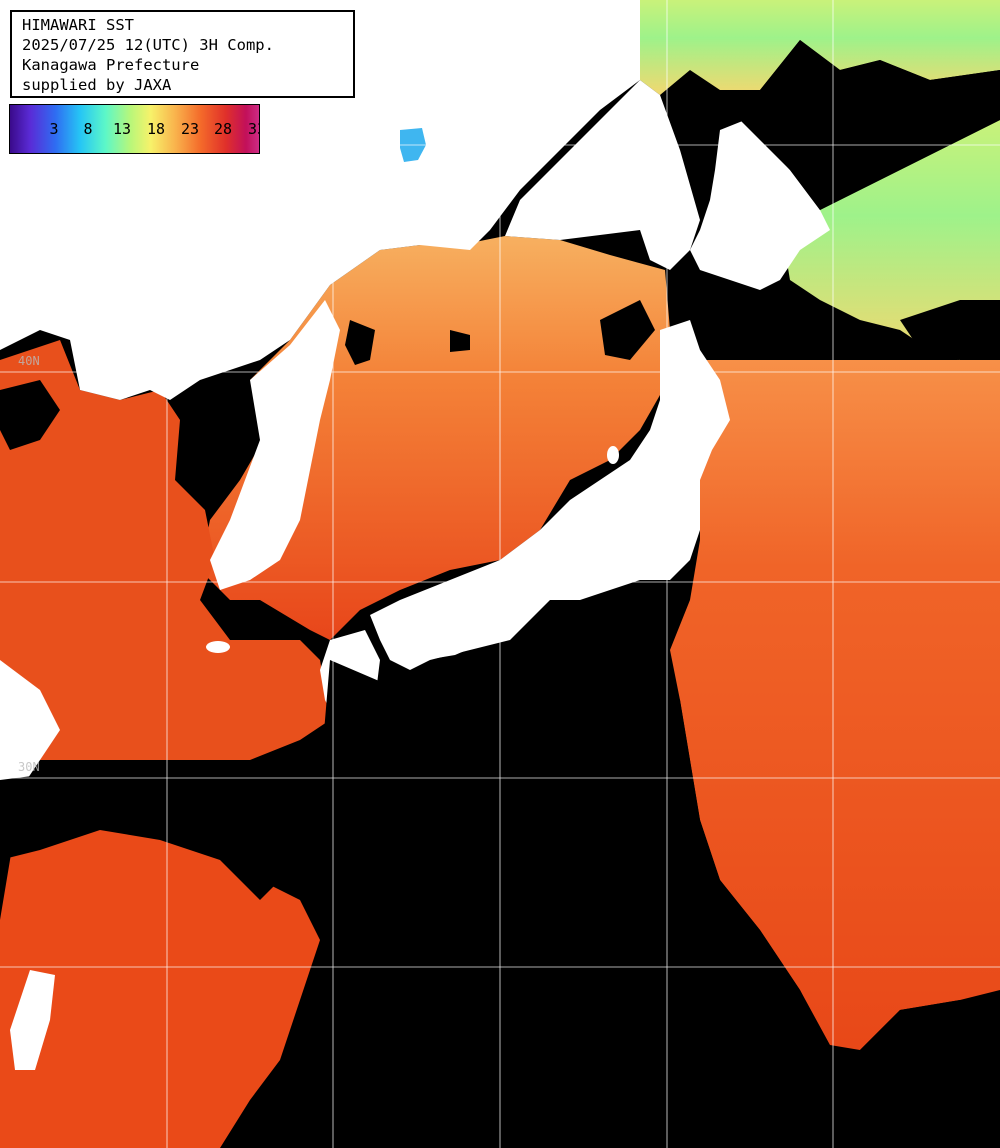 Image resolution: width=1000 pixels, height=1148 pixels. I want to click on legend-tick-label: 13, so click(122, 129).